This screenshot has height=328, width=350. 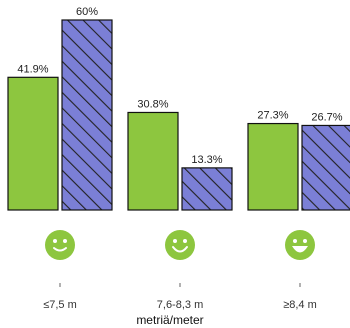 What do you see at coordinates (180, 305) in the screenshot?
I see `x-tick-label-2: 7,6-8,3 m` at bounding box center [180, 305].